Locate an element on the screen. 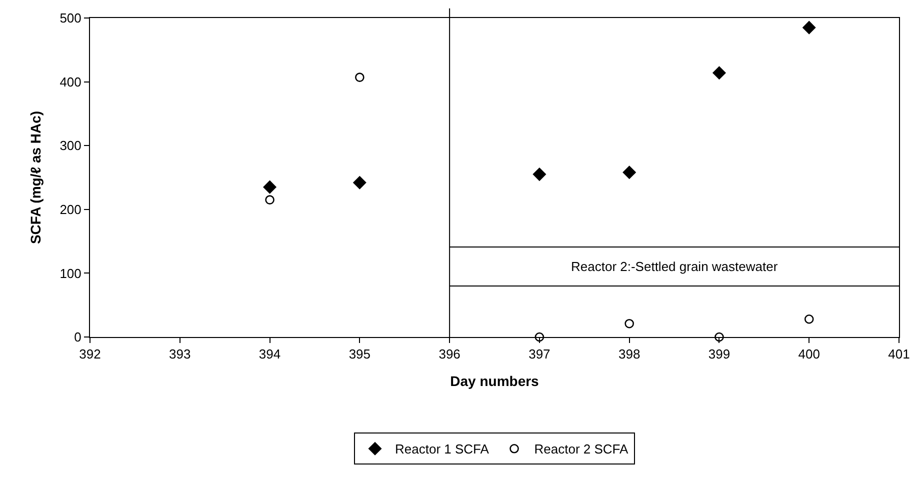 The height and width of the screenshot is (477, 924). x-tick-label: 393 is located at coordinates (180, 354).